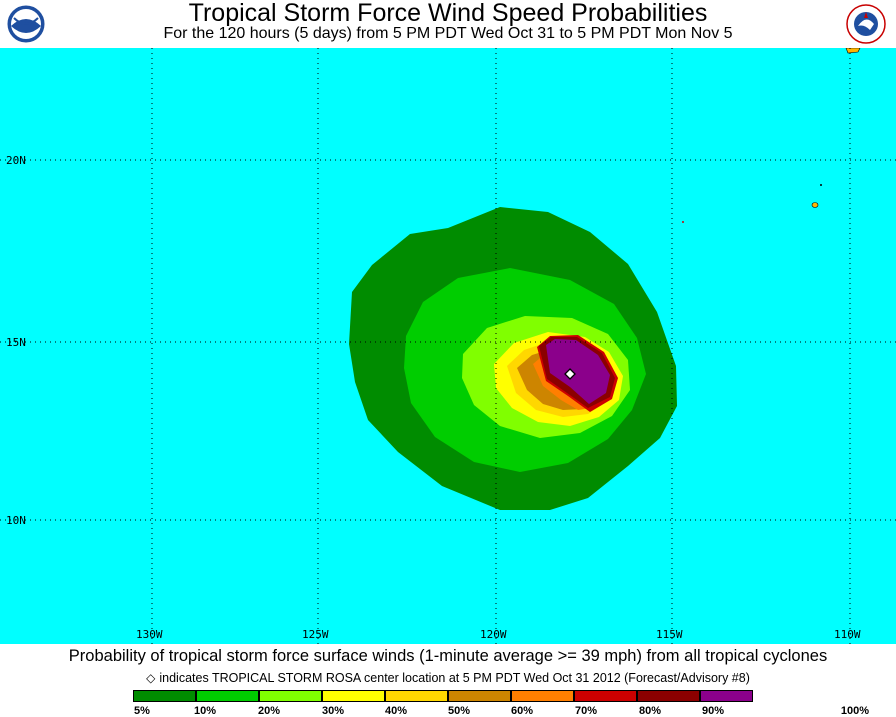 Image resolution: width=896 pixels, height=717 pixels. I want to click on legend-label: 50%, so click(459, 711).